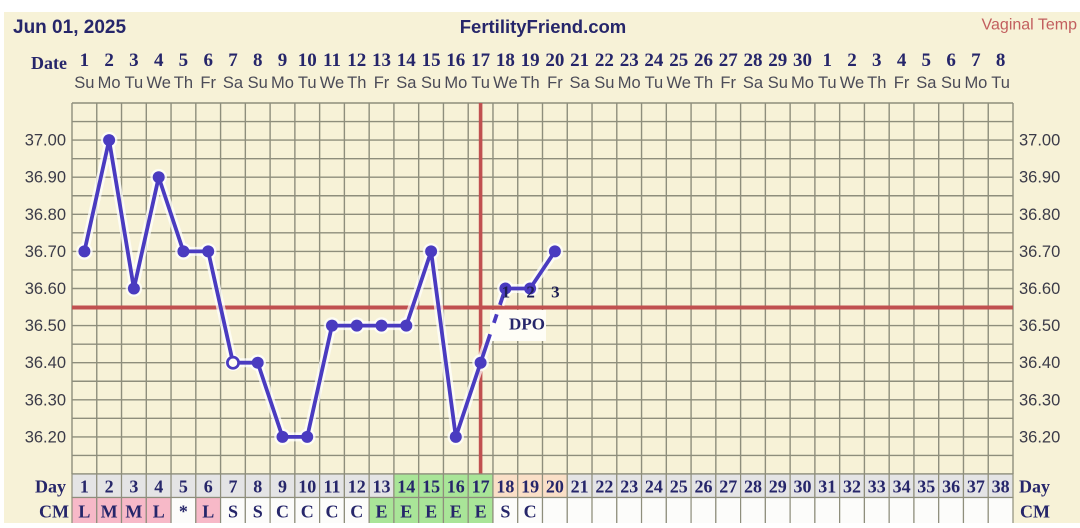  What do you see at coordinates (579, 60) in the screenshot?
I see `svg-text: 21` at bounding box center [579, 60].